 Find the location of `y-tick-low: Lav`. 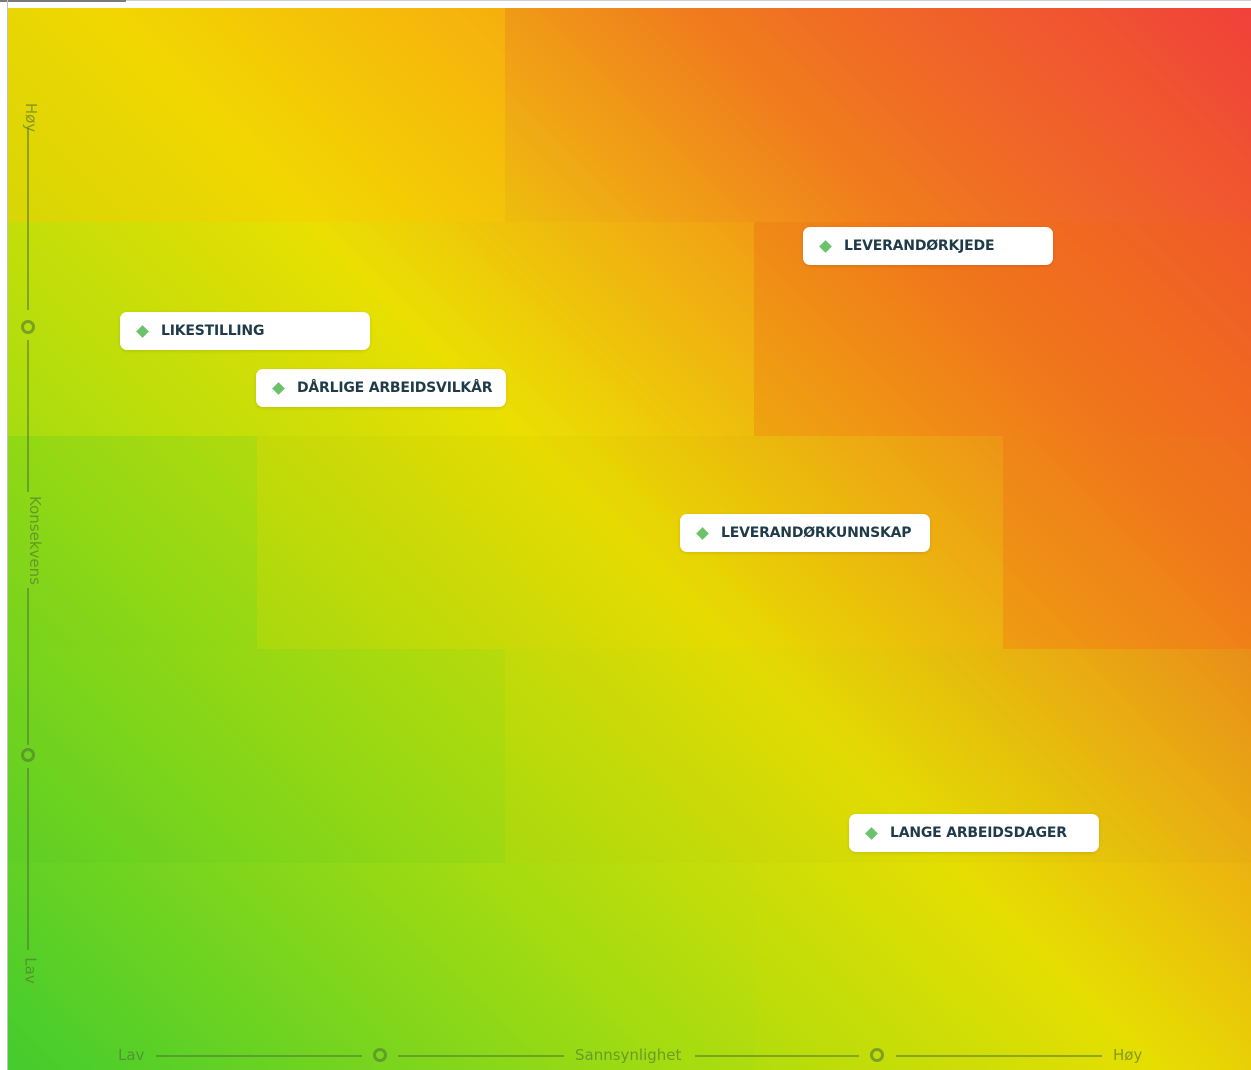

y-tick-low: Lav is located at coordinates (30, 970).